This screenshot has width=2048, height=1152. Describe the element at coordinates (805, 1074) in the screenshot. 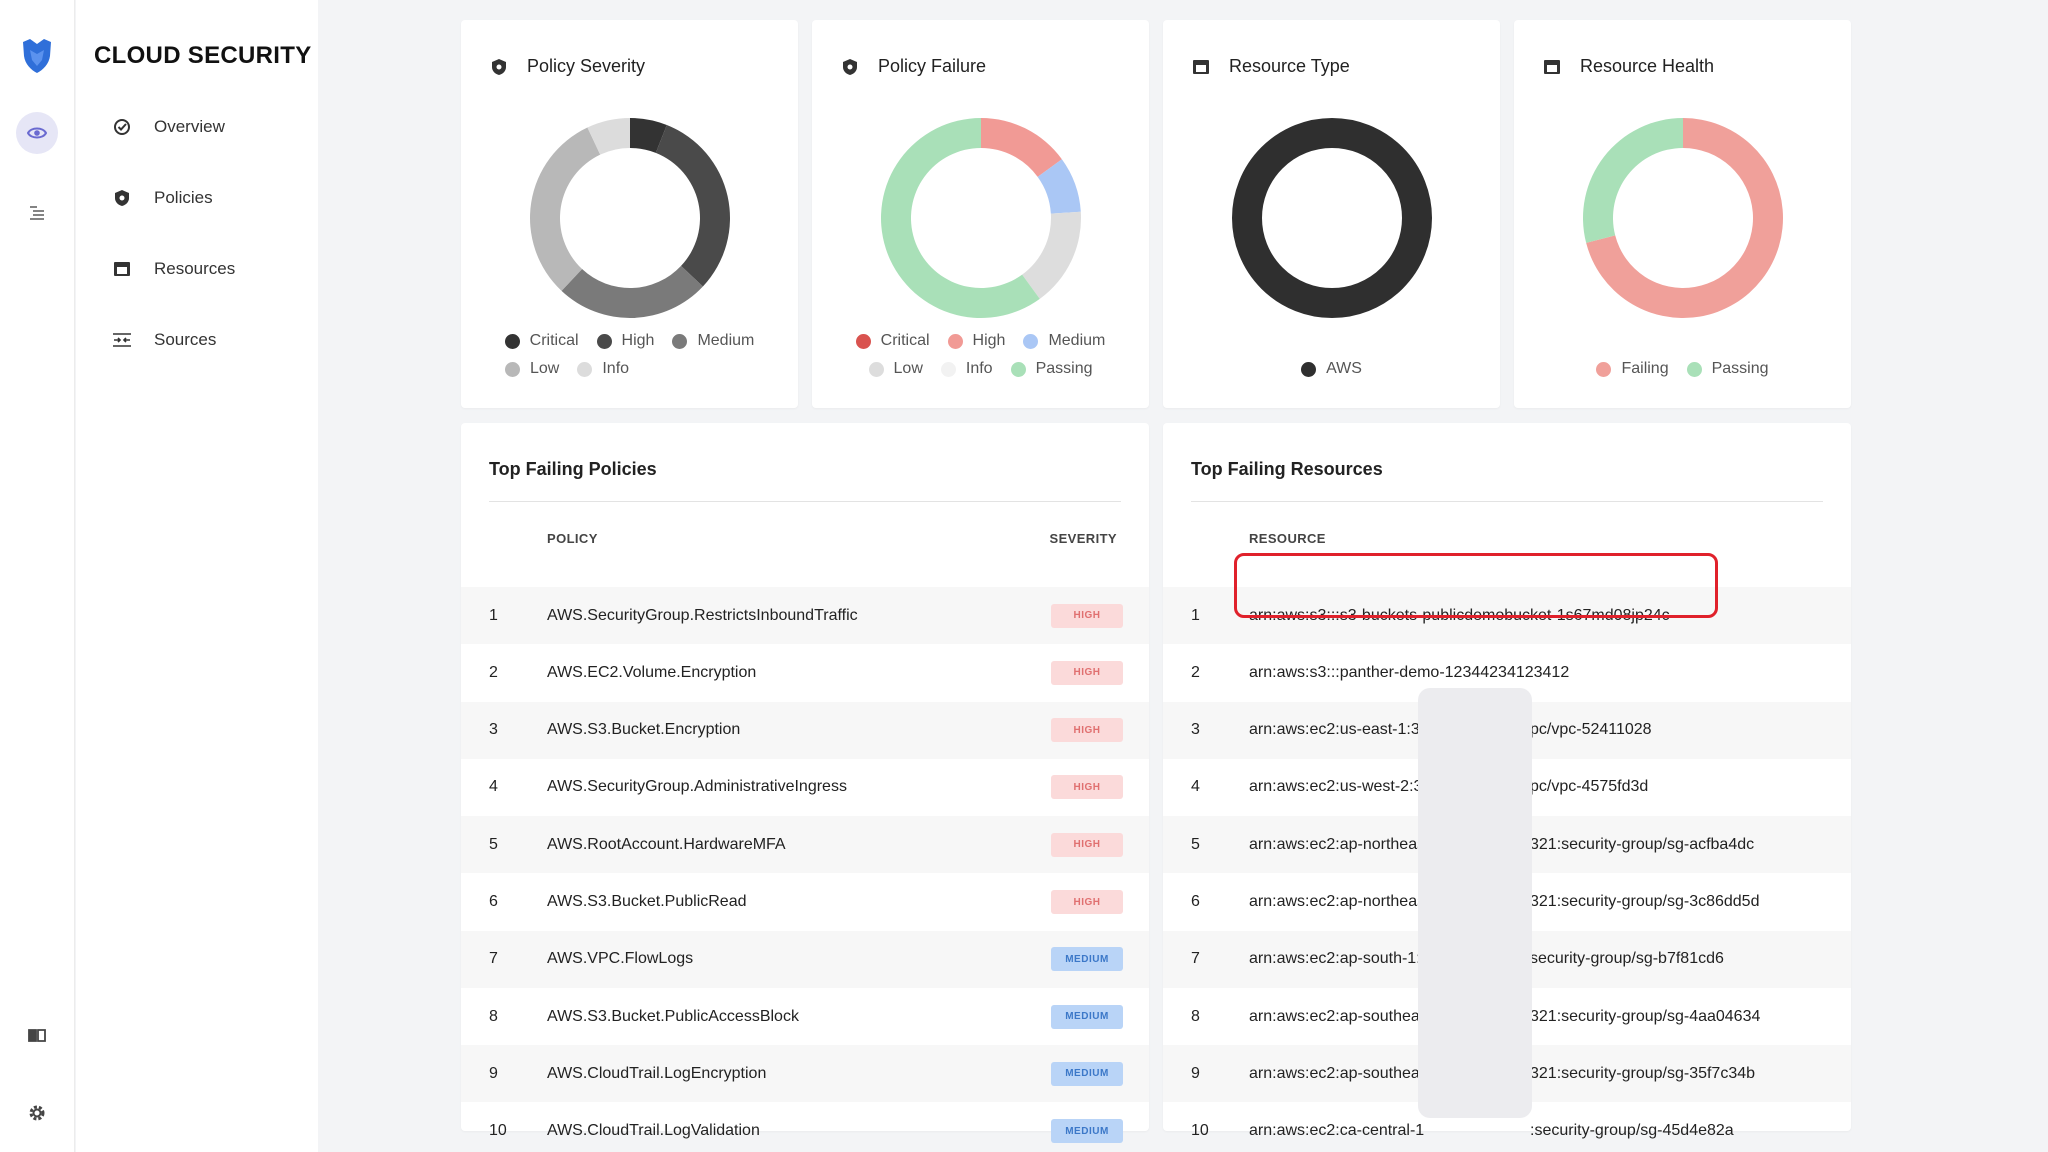

I see `table-row: 9 AWS.CloudTrail.LogEncryption MEDIUM` at that location.